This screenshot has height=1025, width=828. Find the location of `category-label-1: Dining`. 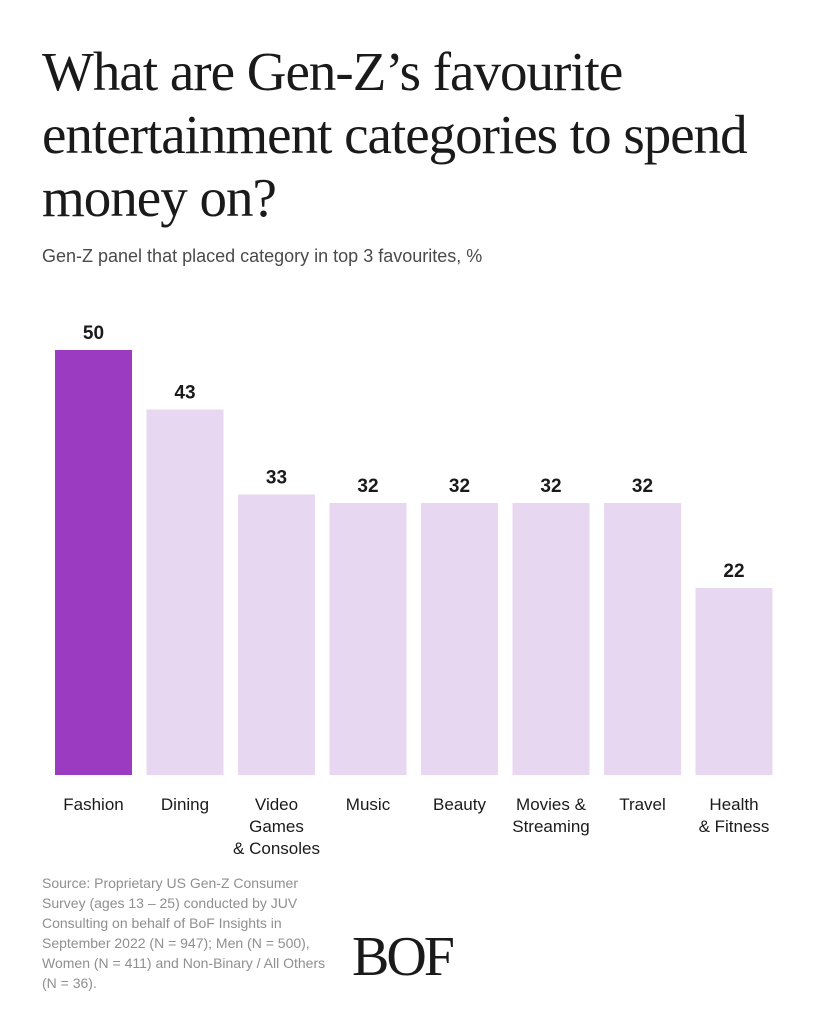

category-label-1: Dining is located at coordinates (185, 804).